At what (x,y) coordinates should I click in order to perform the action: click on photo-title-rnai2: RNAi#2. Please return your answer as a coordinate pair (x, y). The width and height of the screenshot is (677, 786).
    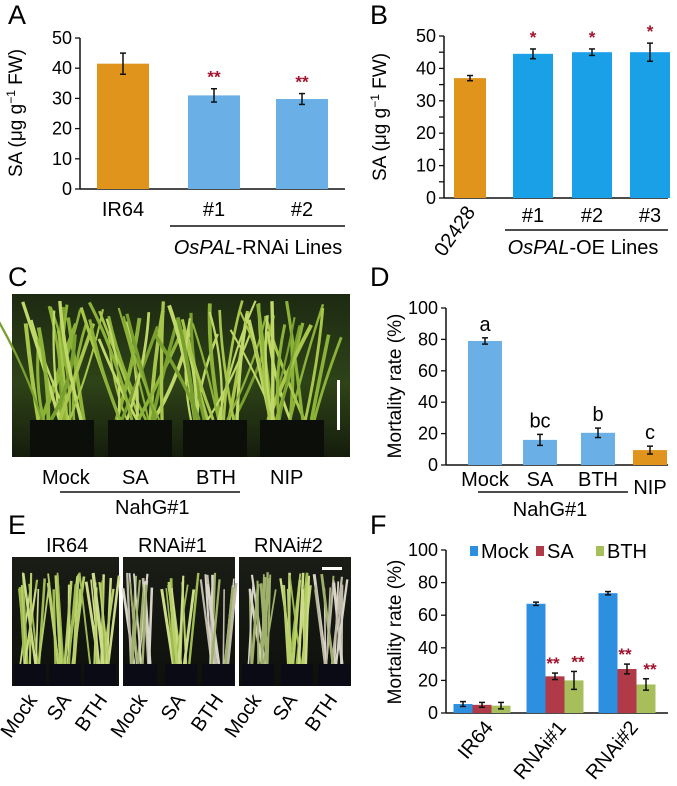
    Looking at the image, I should click on (288, 546).